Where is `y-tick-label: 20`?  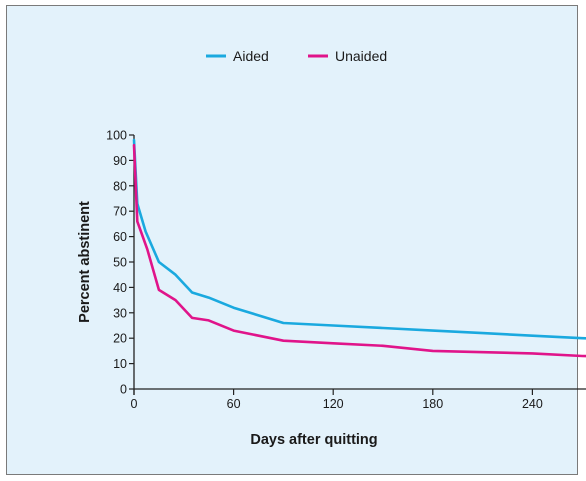 y-tick-label: 20 is located at coordinates (120, 339).